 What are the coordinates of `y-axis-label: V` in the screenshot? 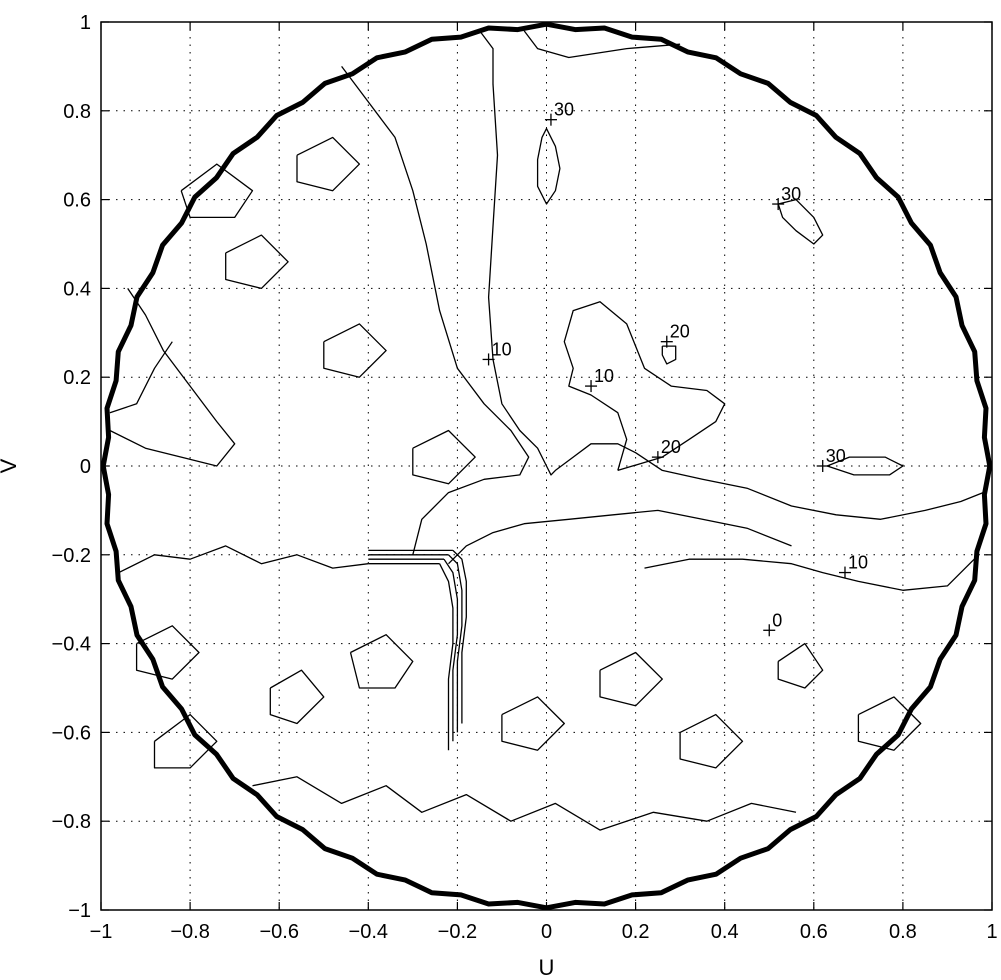 It's located at (10, 465).